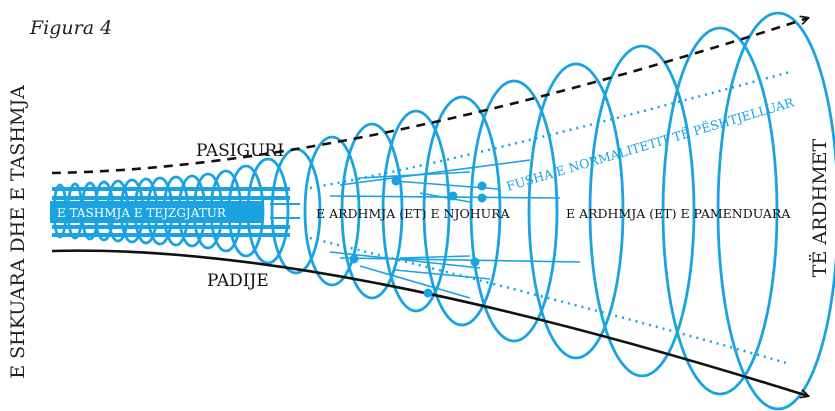  Describe the element at coordinates (819, 207) in the screenshot. I see `right-axis-label: TË ARDHMET` at that location.